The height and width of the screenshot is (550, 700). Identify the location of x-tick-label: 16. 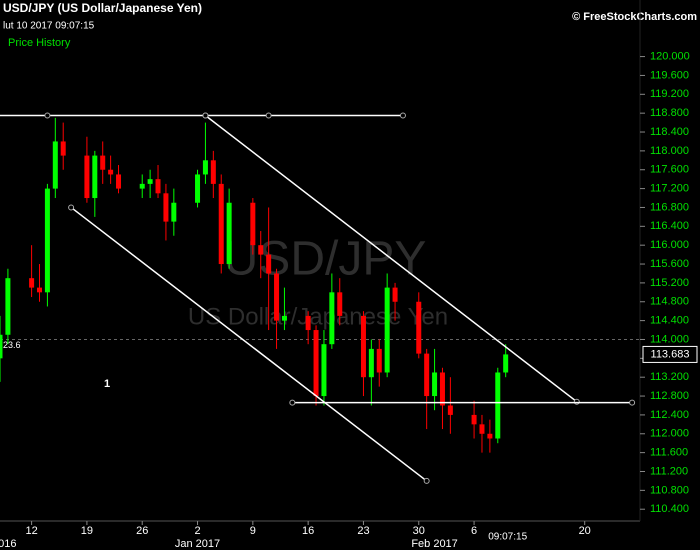
(308, 531).